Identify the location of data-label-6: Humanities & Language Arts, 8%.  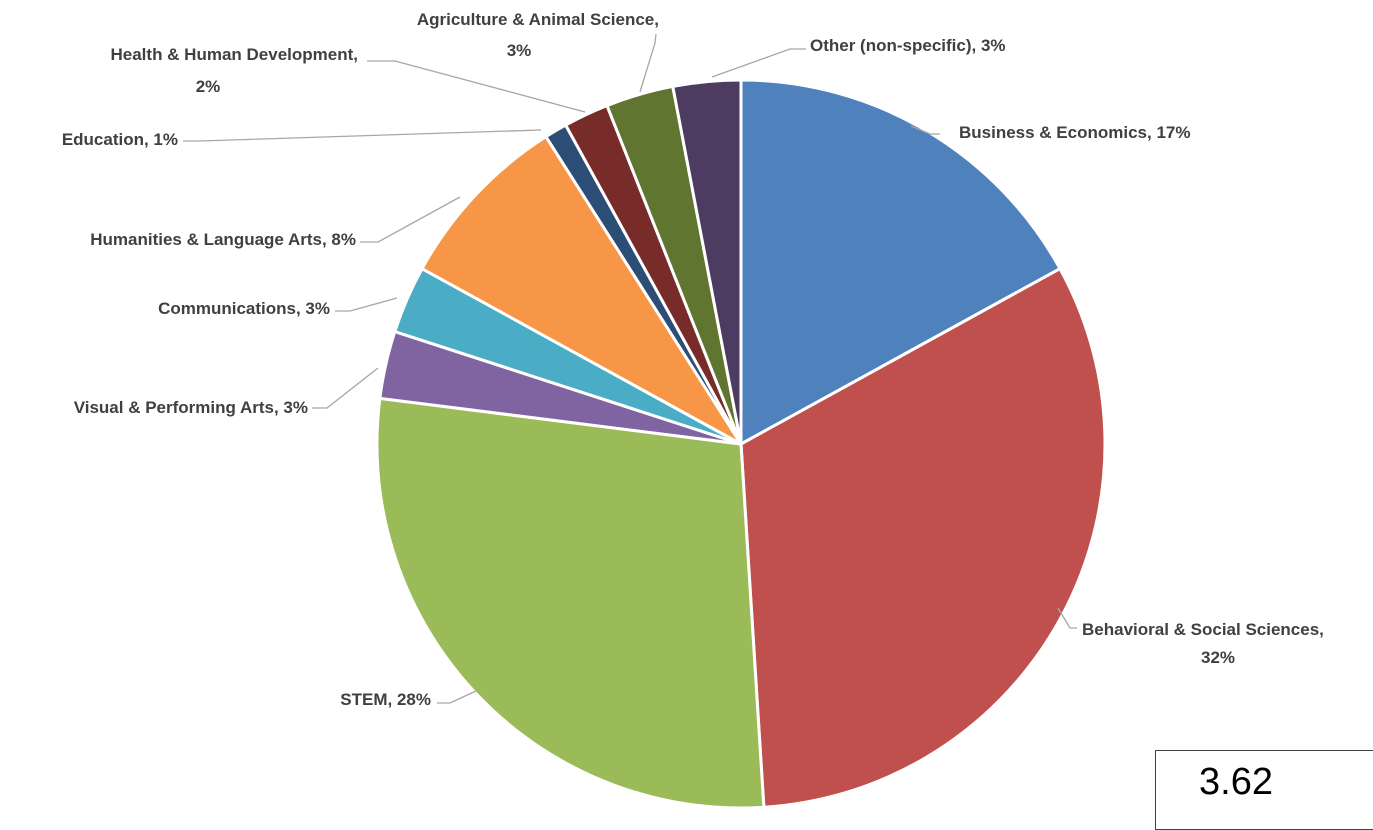
(223, 239).